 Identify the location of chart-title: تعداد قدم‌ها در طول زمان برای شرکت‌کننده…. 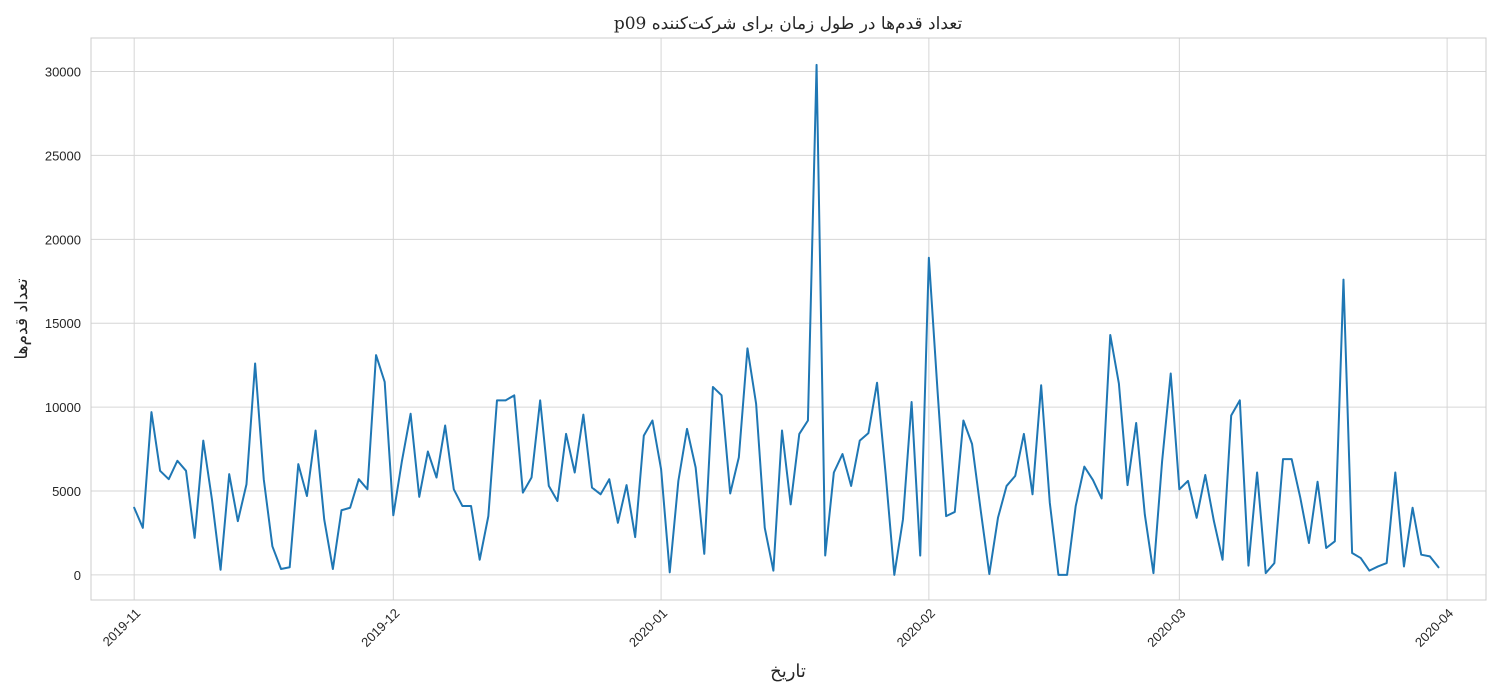
(788, 24).